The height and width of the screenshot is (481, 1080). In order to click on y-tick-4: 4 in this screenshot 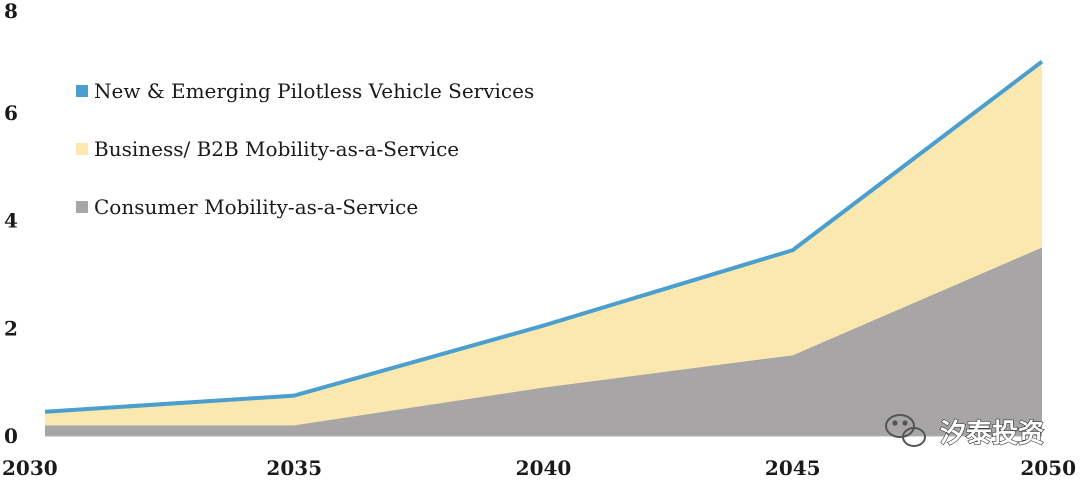, I will do `click(11, 221)`.